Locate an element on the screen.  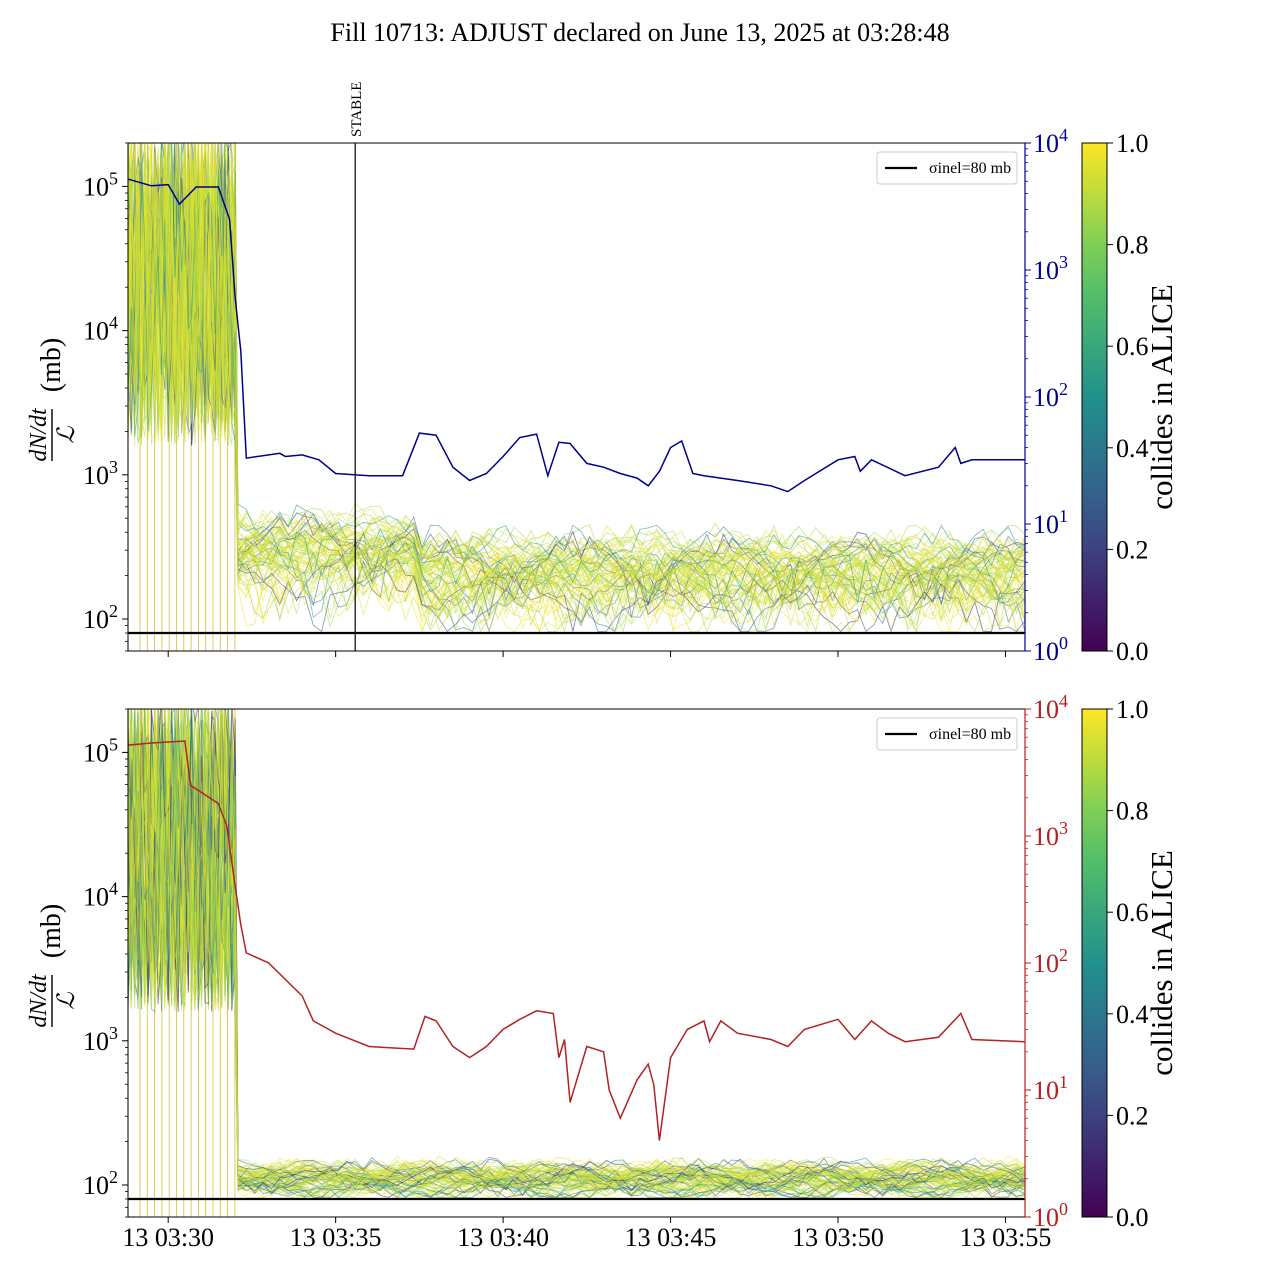
right-tick-label: 10³ is located at coordinates (1050, 834).